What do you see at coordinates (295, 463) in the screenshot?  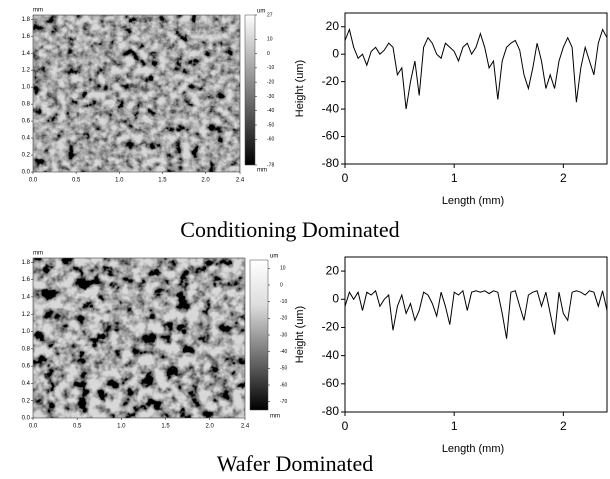 I see `caption: Wafer Dominated` at bounding box center [295, 463].